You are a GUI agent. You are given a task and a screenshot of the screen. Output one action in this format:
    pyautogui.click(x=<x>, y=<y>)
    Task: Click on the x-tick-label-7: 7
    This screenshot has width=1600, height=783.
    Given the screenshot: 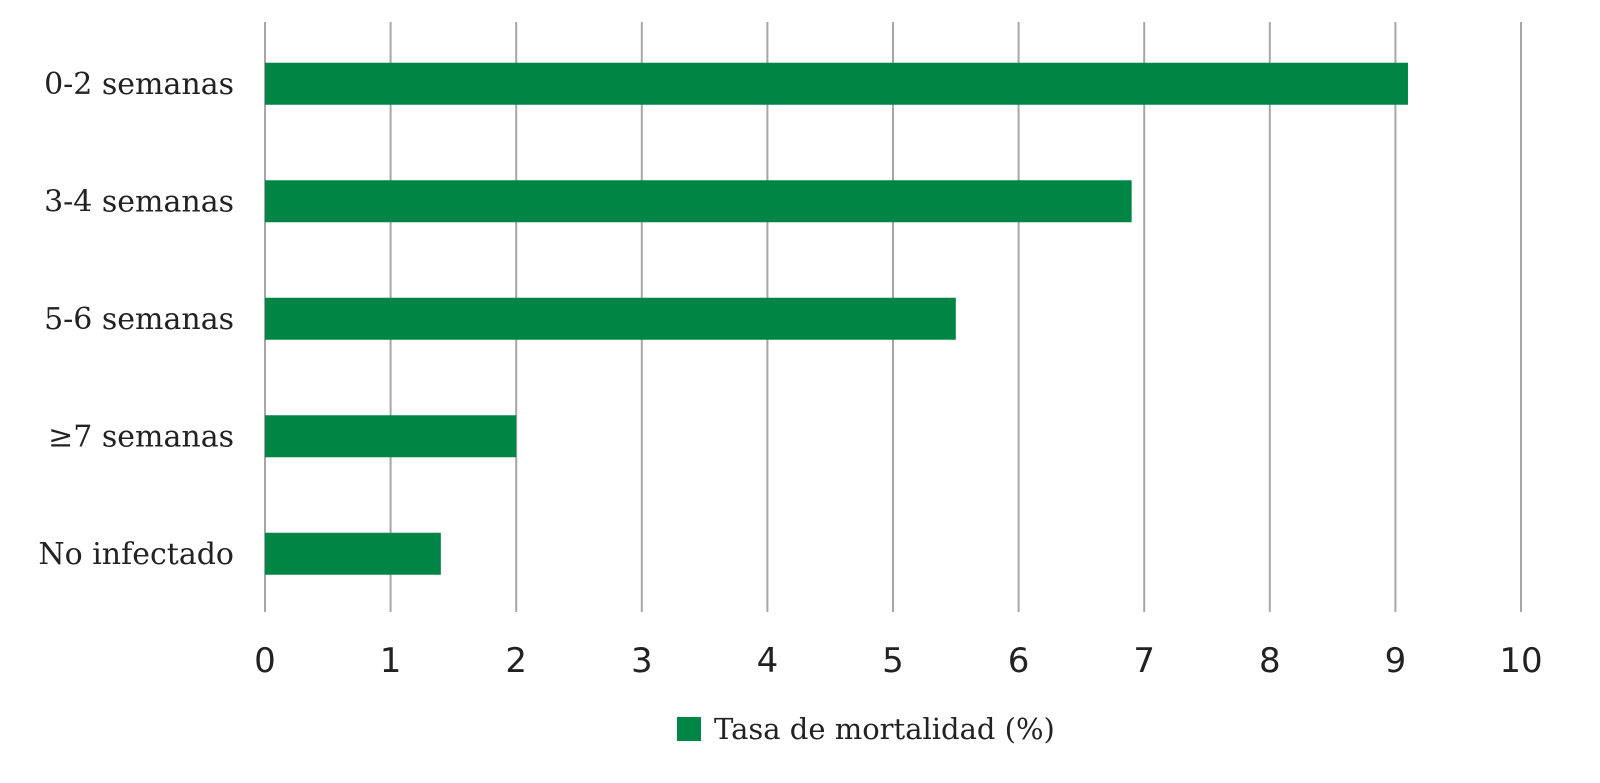 What is the action you would take?
    pyautogui.click(x=1144, y=661)
    